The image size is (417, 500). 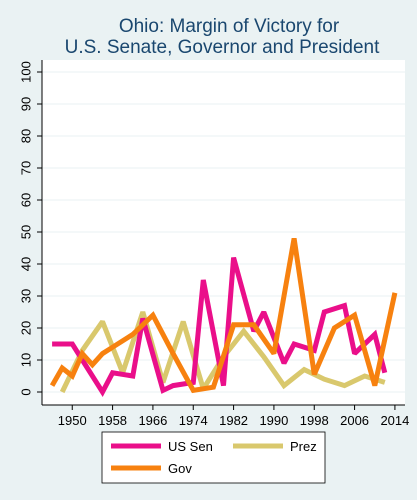 I want to click on y-tick-label-90: 90, so click(x=26, y=104).